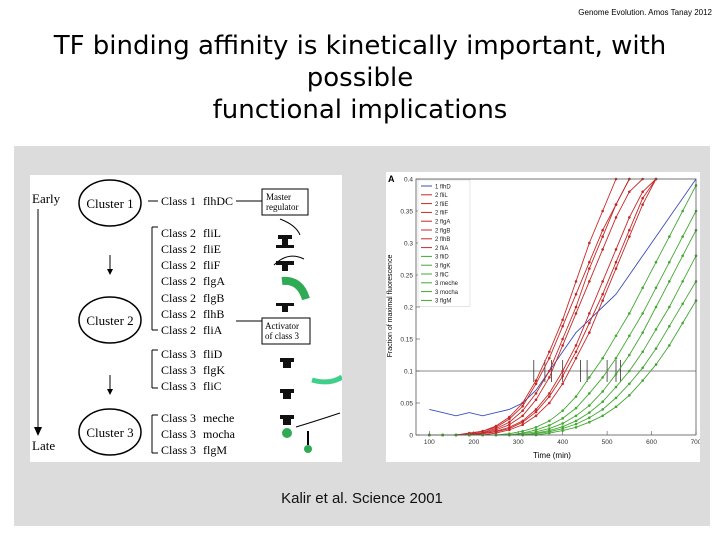  What do you see at coordinates (110, 320) in the screenshot?
I see `cluster-2-ellipse` at bounding box center [110, 320].